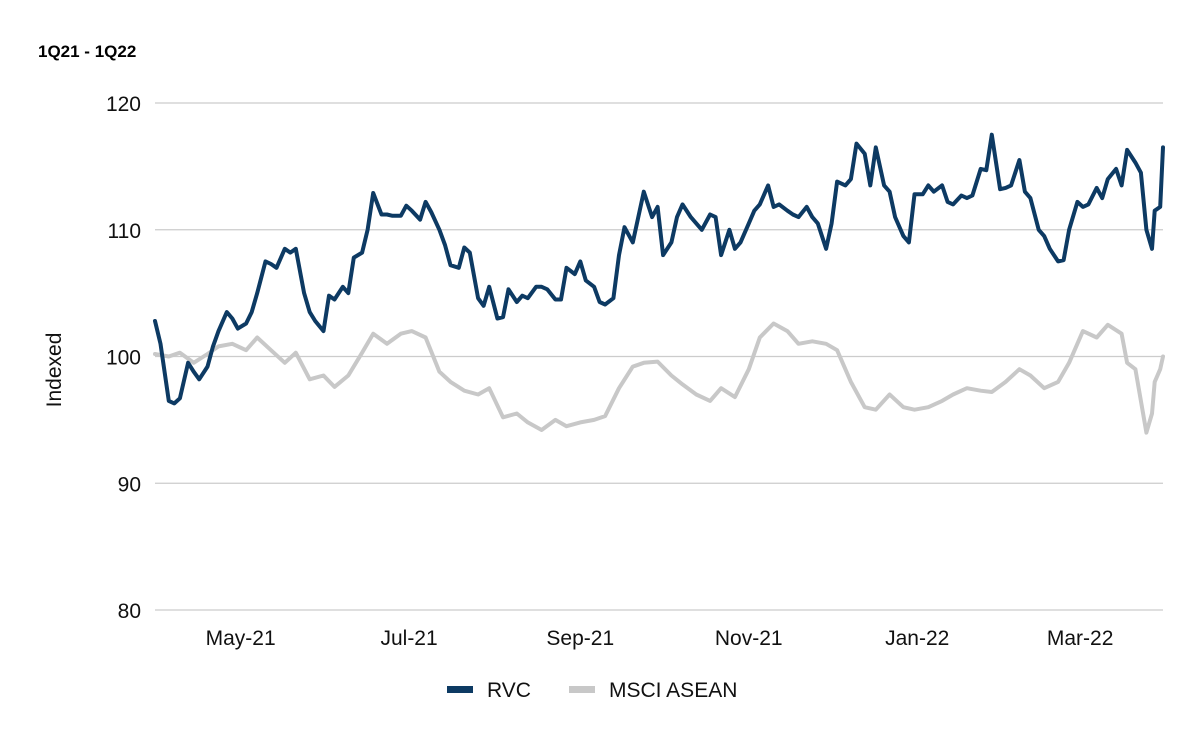 This screenshot has width=1200, height=742. I want to click on legend: RVC MSCI ASEAN, so click(592, 690).